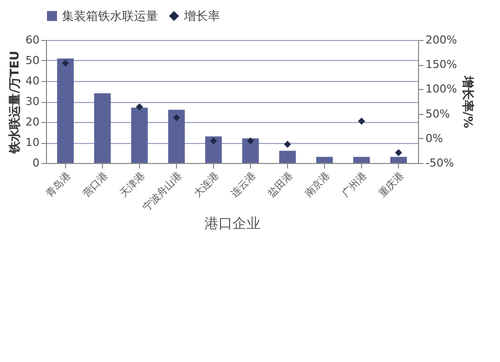  What do you see at coordinates (59, 185) in the screenshot?
I see `x-tick-label: 青岛港` at bounding box center [59, 185].